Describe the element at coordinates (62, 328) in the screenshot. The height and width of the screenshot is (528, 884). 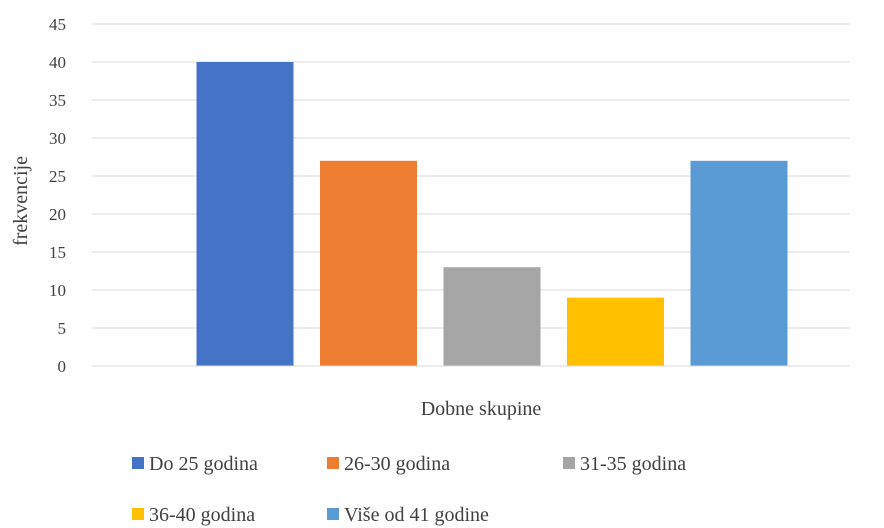
I see `y-tick-label: 5` at that location.